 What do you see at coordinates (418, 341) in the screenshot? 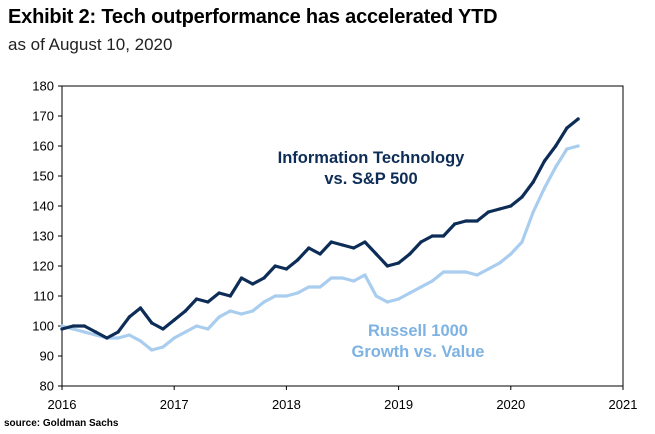
I see `annotation-russell-1000: Russell 1000 Growth vs. Value` at bounding box center [418, 341].